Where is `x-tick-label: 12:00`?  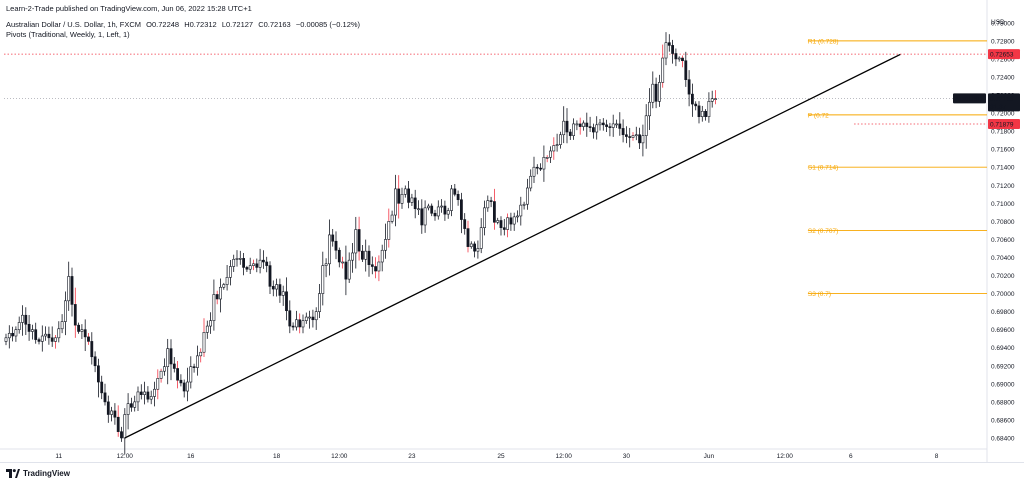 x-tick-label: 12:00 is located at coordinates (125, 456).